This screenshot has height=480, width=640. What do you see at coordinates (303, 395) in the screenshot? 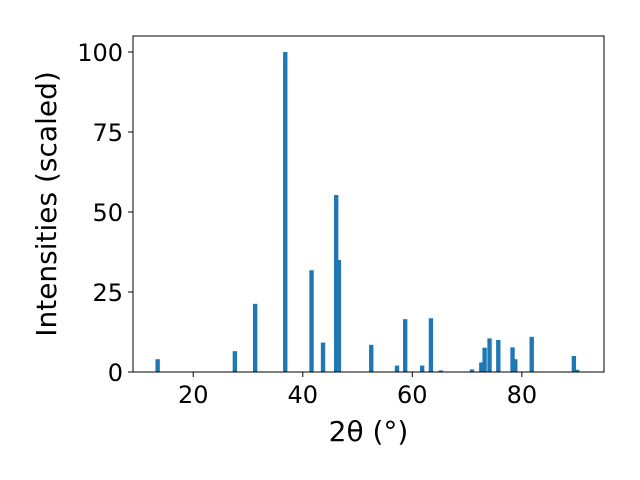
I see `x-tick-label: 40` at bounding box center [303, 395].